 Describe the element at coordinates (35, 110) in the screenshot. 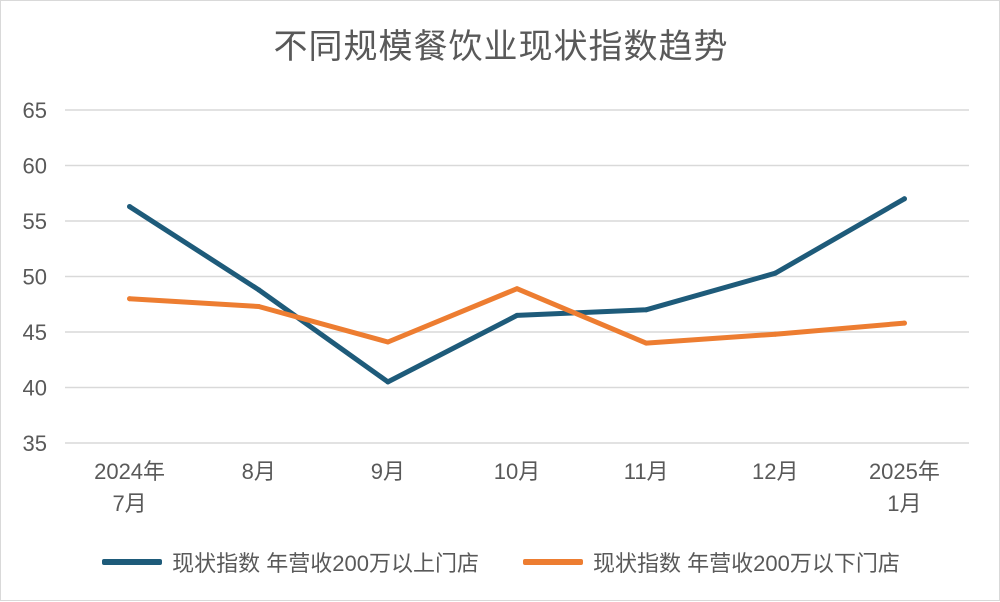

I see `y-tick-label: 65` at that location.